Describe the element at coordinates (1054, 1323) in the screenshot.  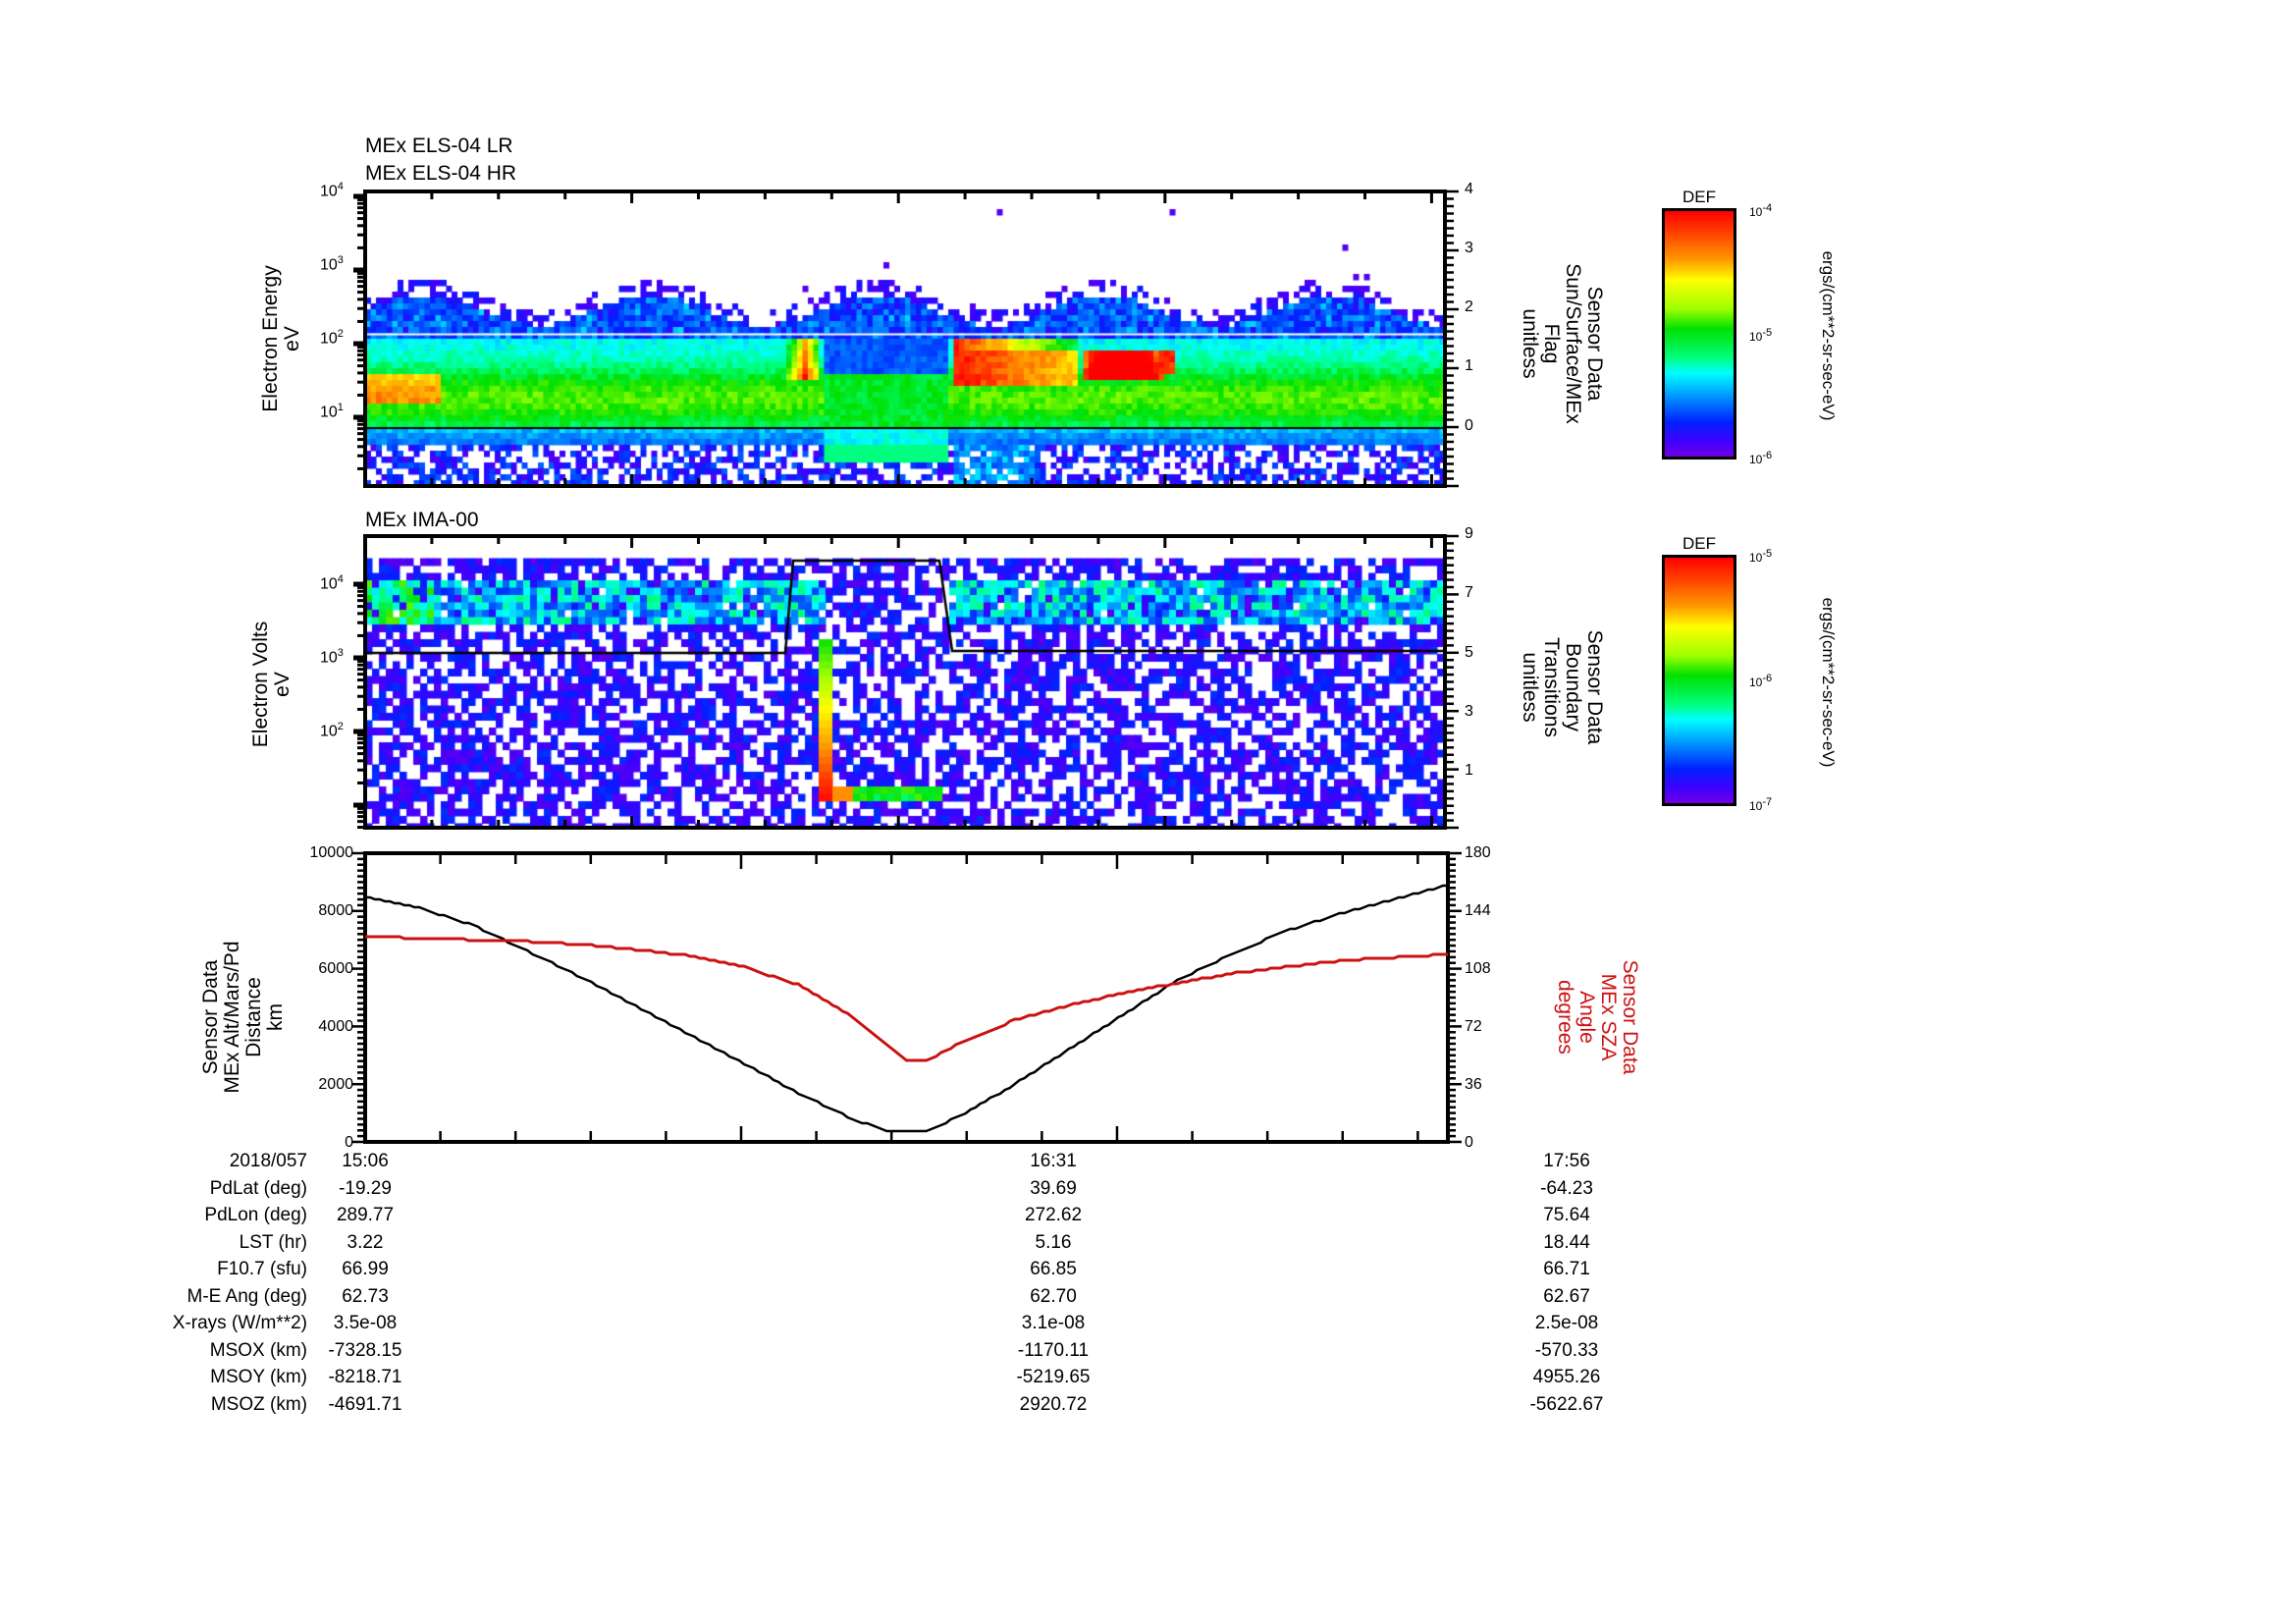
I see `ephemeris-value: 3.1e-08` at that location.